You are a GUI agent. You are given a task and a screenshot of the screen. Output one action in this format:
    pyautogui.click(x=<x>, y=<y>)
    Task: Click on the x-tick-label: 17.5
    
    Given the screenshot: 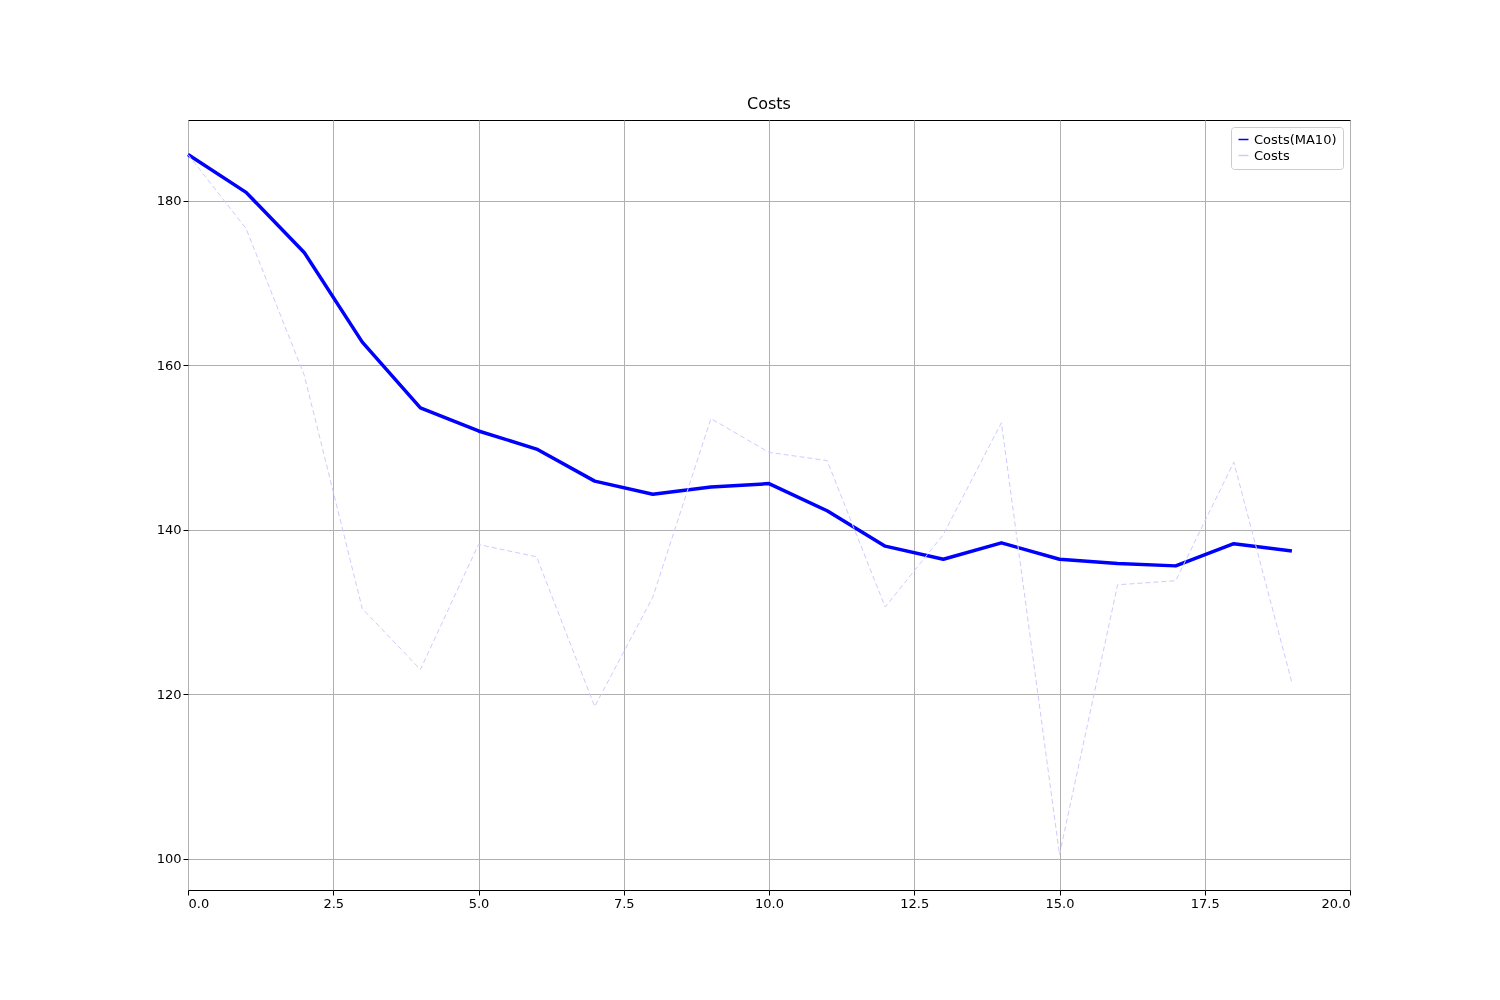 What is the action you would take?
    pyautogui.click(x=1205, y=903)
    